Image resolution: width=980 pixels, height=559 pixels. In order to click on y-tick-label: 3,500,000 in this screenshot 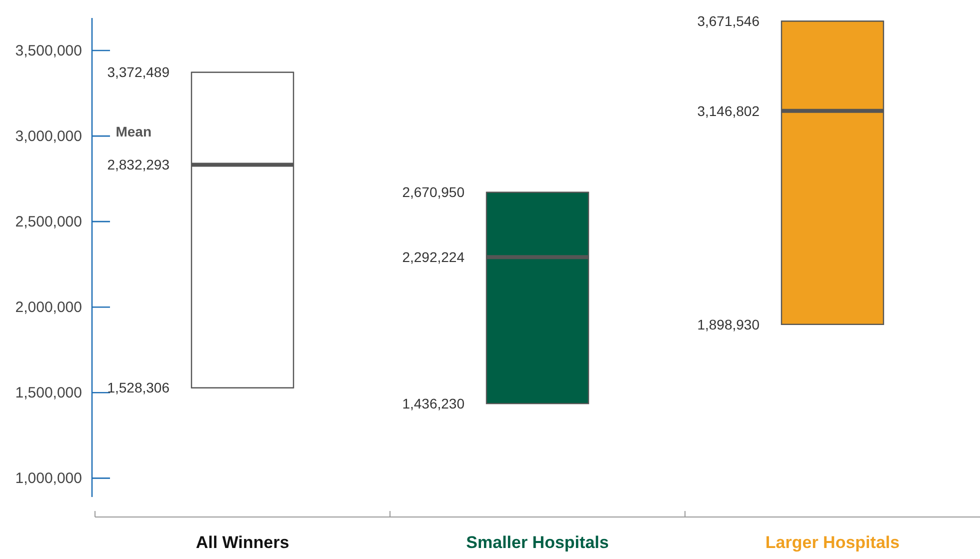, I will do `click(48, 51)`.